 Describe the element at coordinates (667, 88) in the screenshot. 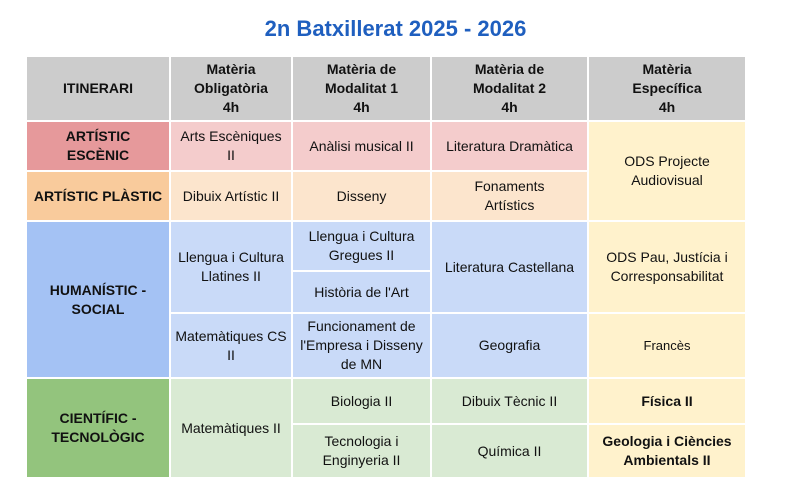

I see `header-especifica: Matèria Específica 4h` at that location.